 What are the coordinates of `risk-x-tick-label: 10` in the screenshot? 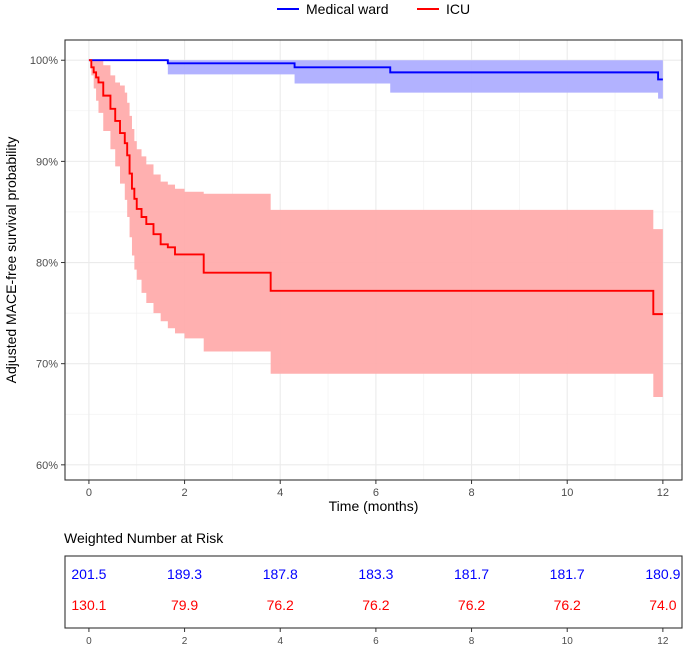 It's located at (568, 641).